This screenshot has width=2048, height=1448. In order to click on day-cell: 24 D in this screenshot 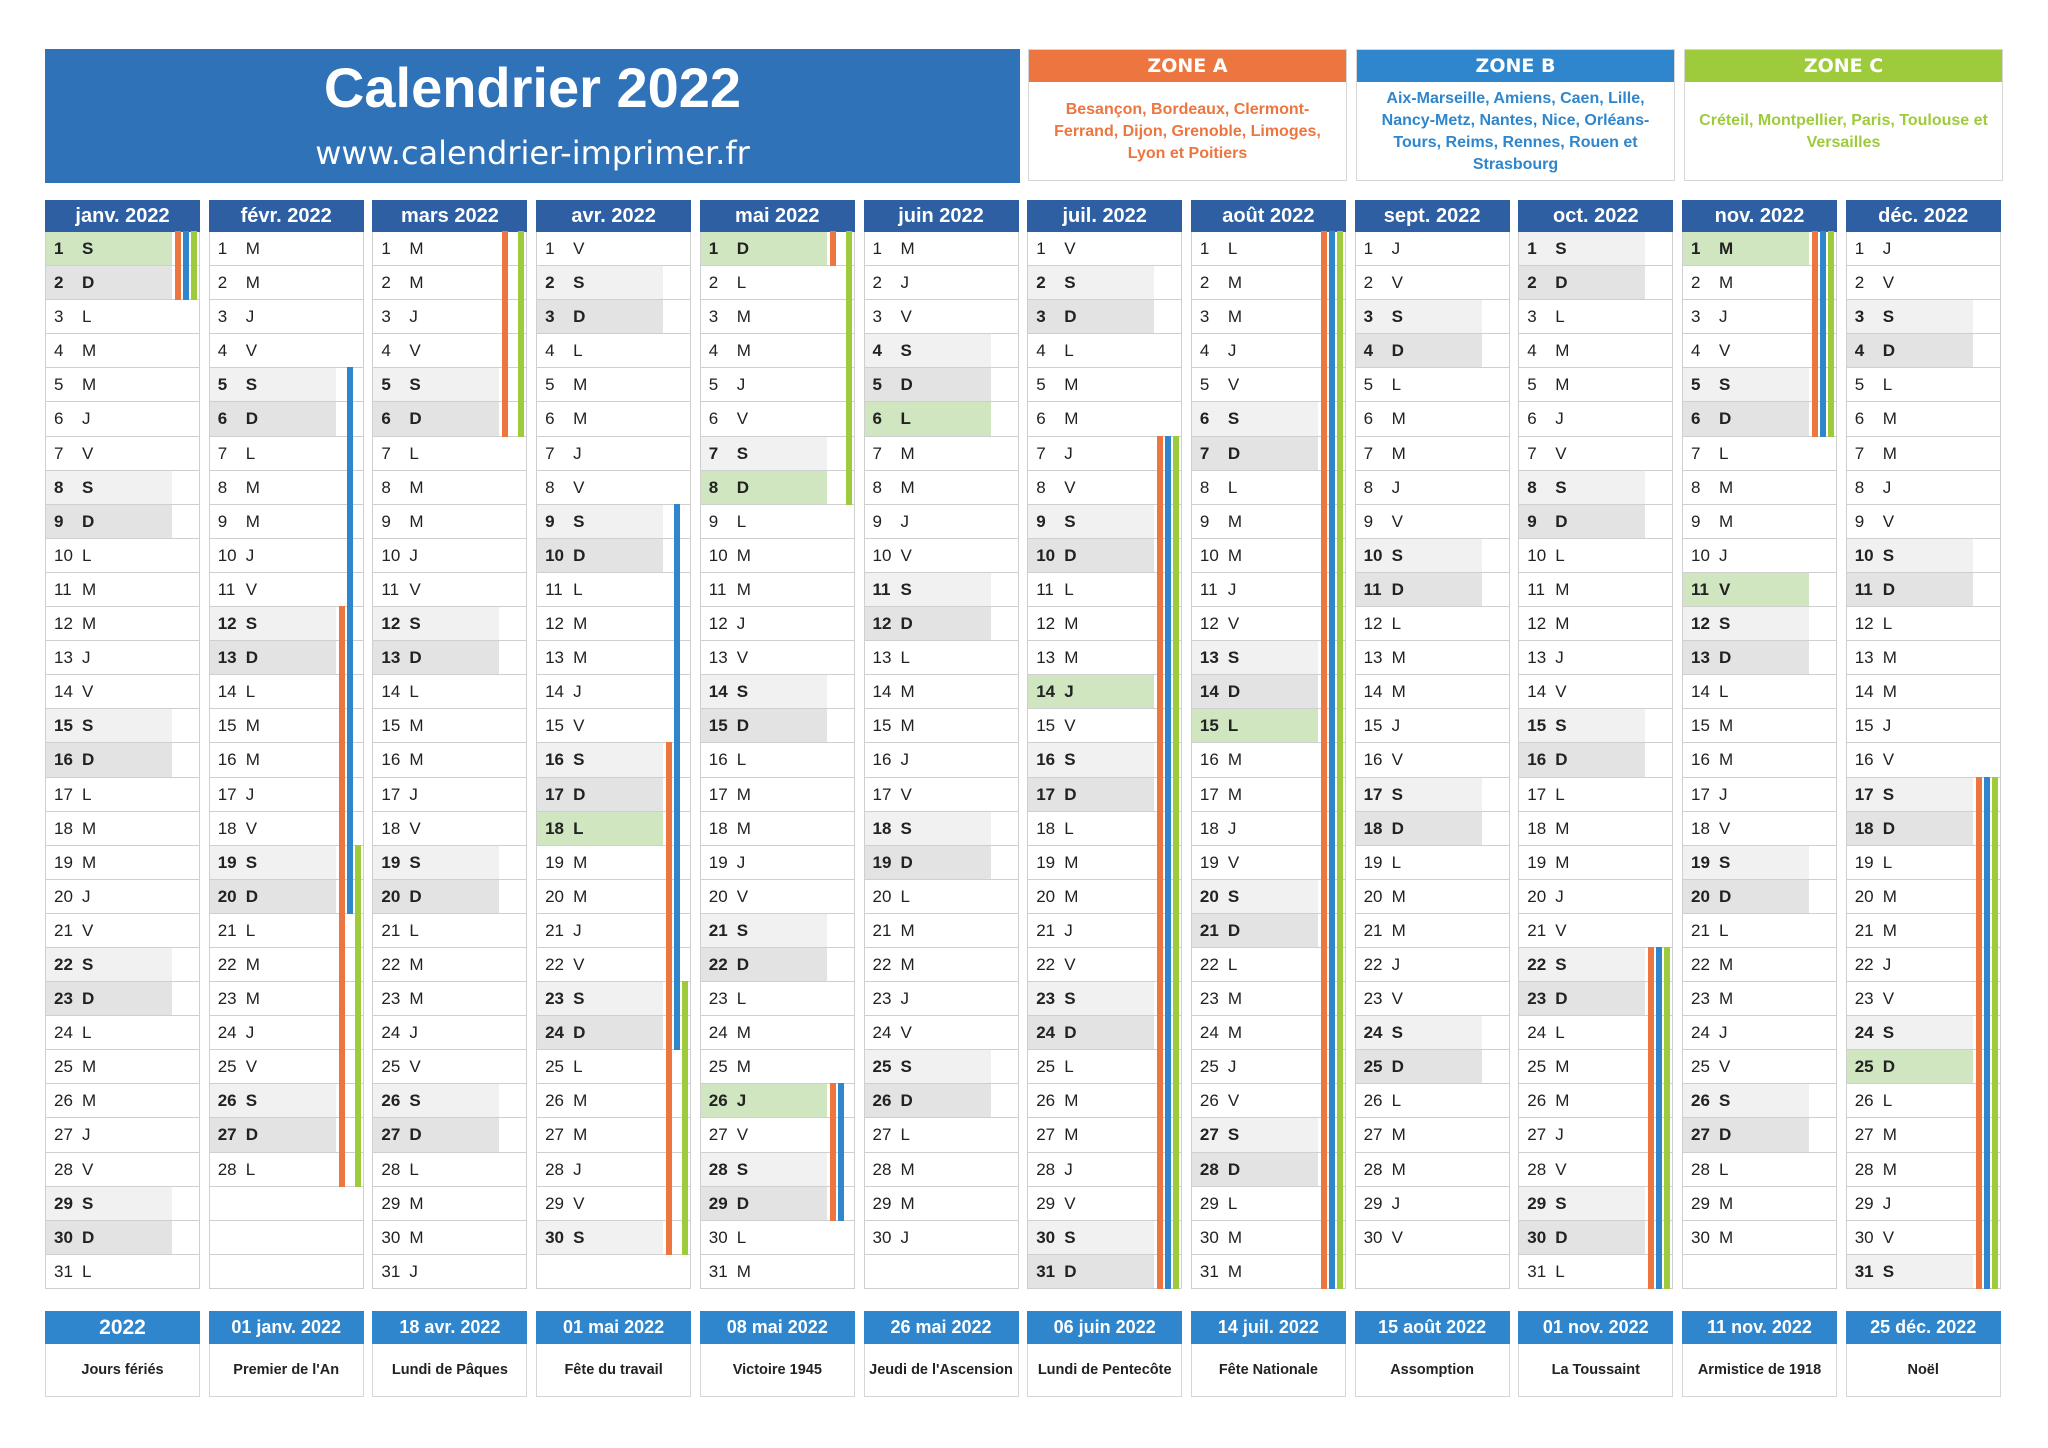, I will do `click(1105, 1033)`.